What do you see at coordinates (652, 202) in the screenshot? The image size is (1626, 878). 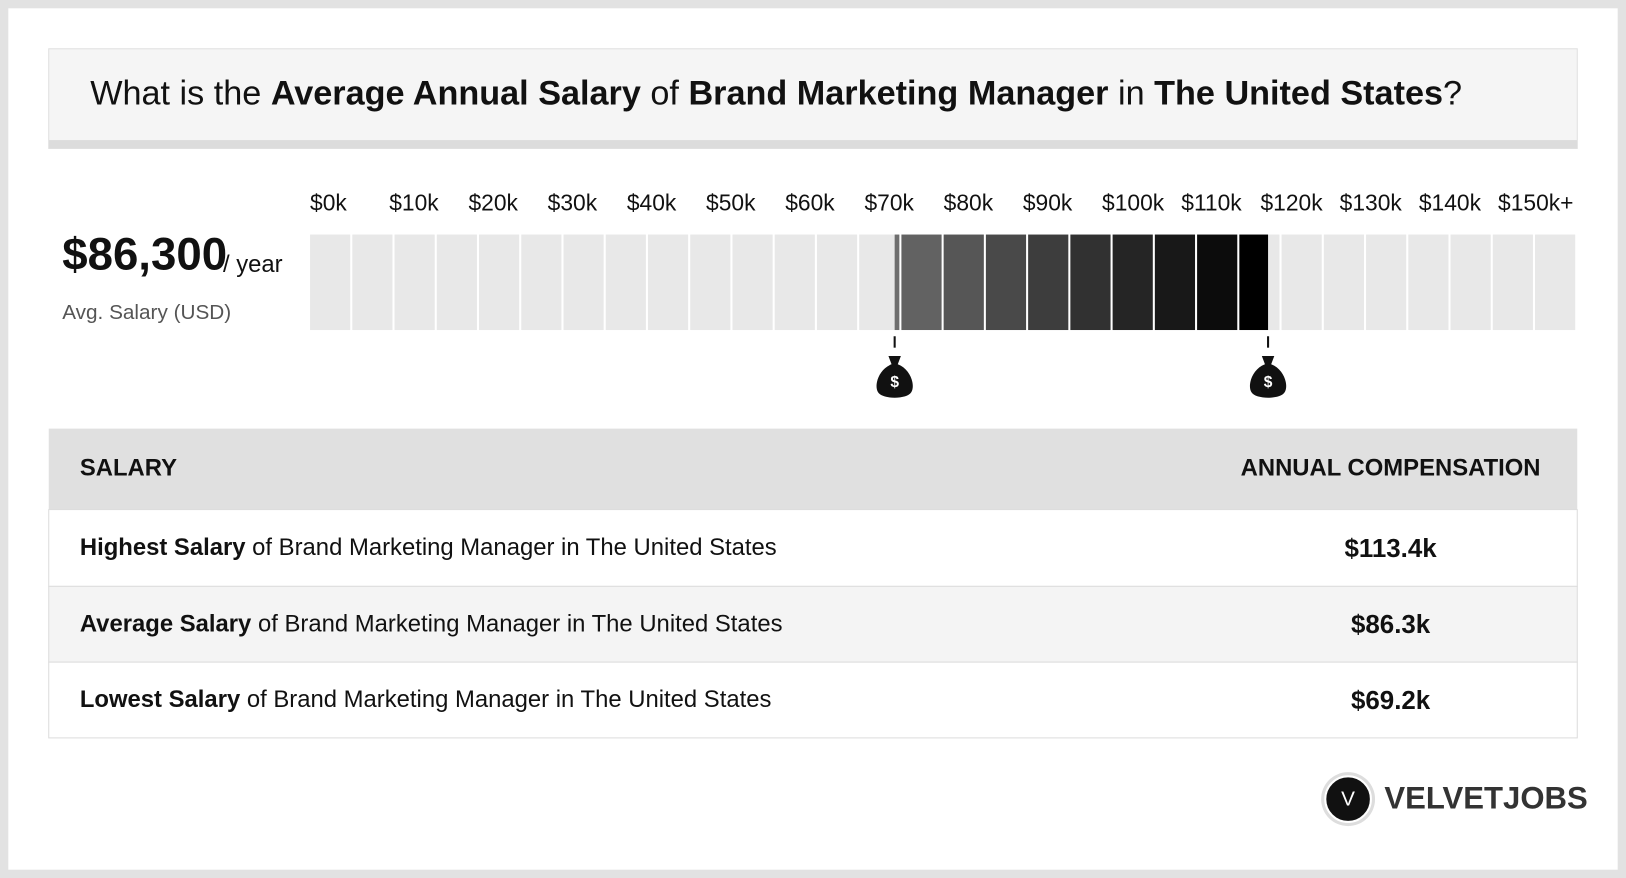 I see `scale-label: $40k` at bounding box center [652, 202].